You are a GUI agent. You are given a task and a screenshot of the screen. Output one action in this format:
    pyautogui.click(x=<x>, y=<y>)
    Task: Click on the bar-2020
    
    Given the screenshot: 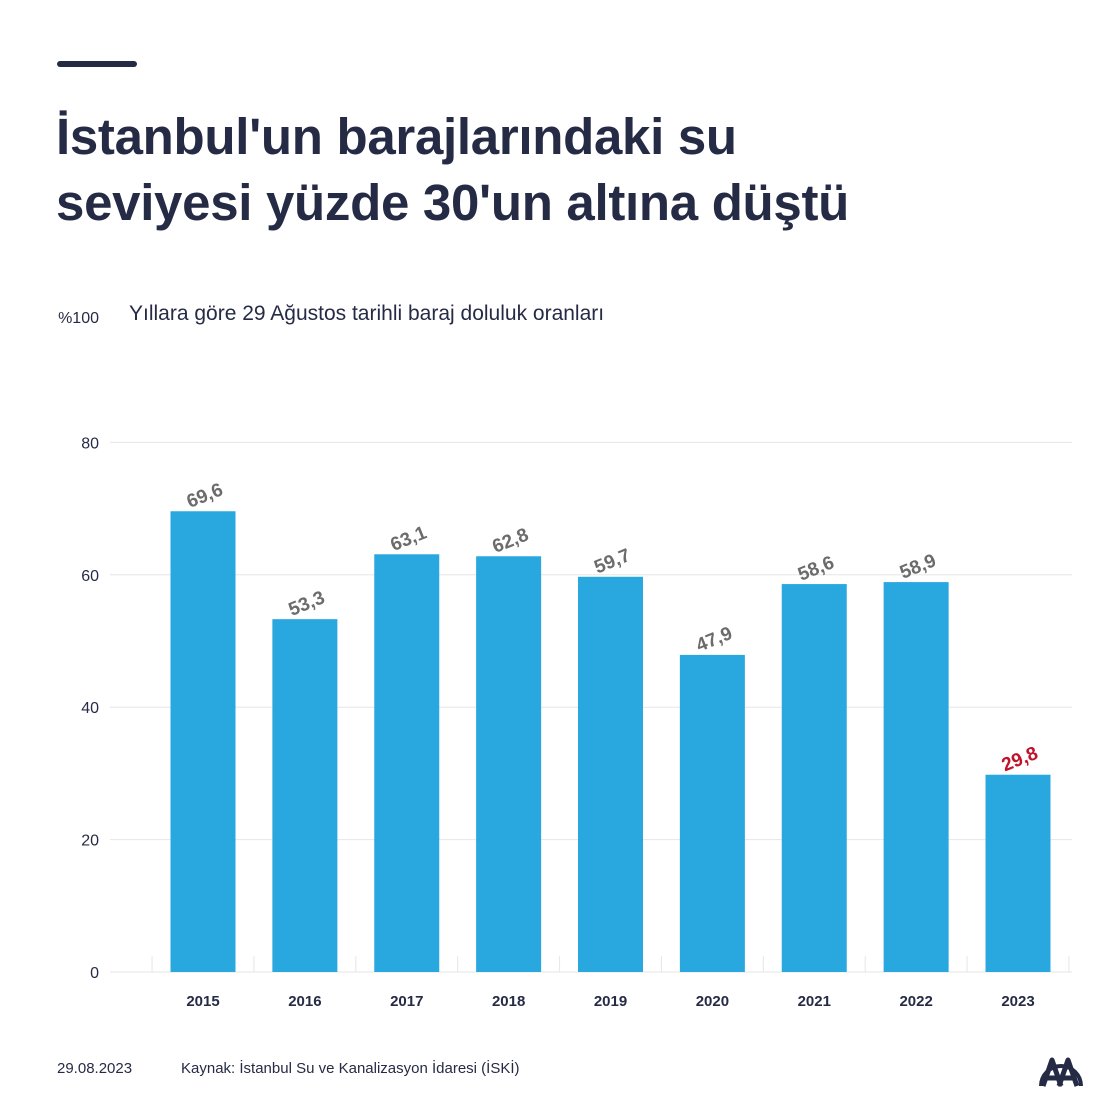 What is the action you would take?
    pyautogui.click(x=712, y=813)
    